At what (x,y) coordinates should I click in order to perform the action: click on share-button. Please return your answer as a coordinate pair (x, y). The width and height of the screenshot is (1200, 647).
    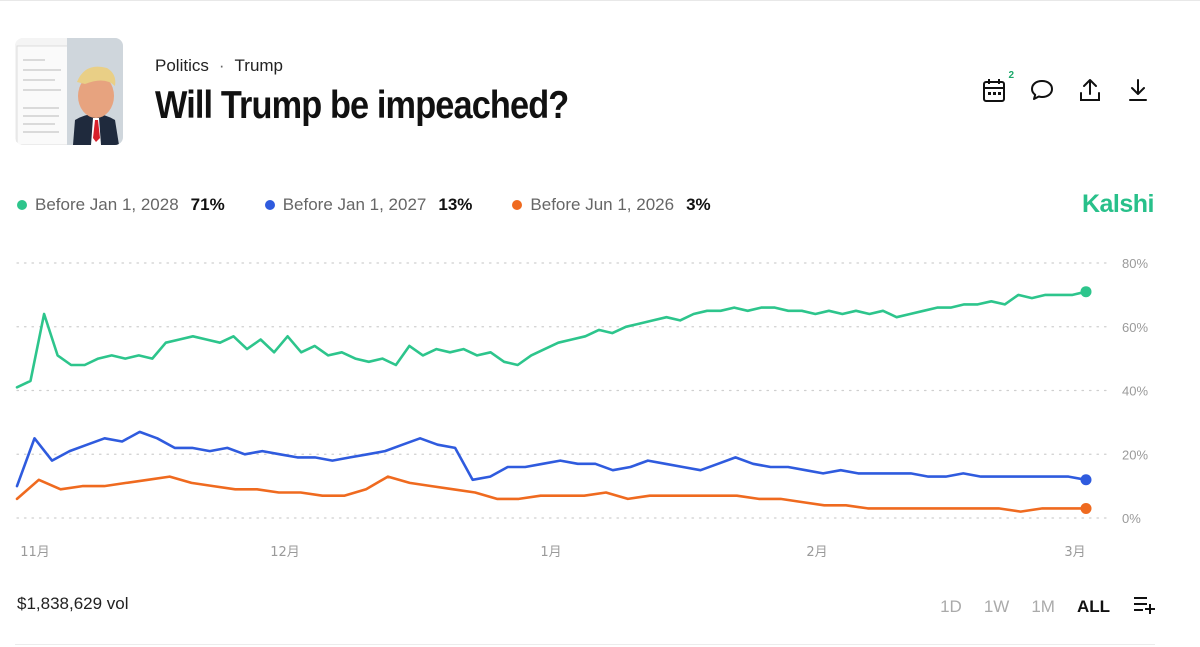
    Looking at the image, I should click on (1090, 90).